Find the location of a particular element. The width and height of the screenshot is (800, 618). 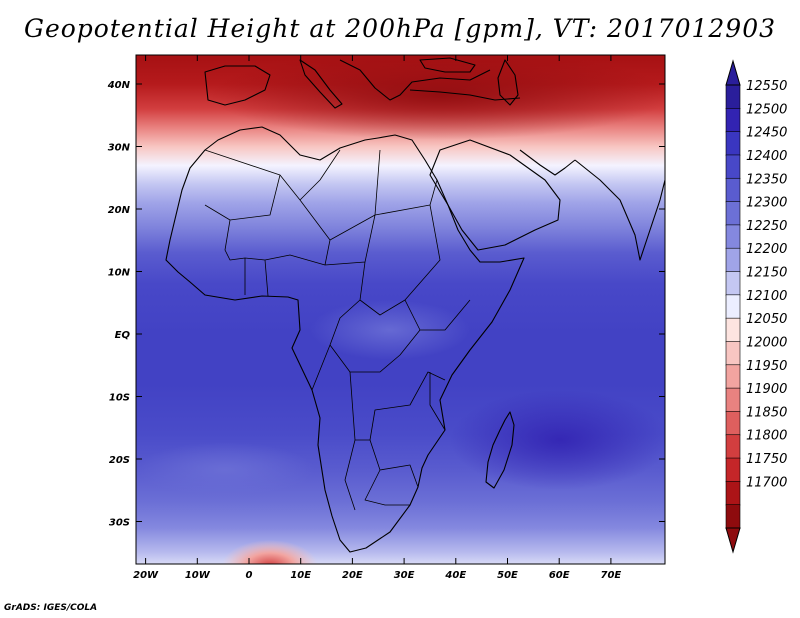

northern-low-height-core is located at coordinates (437, 97).